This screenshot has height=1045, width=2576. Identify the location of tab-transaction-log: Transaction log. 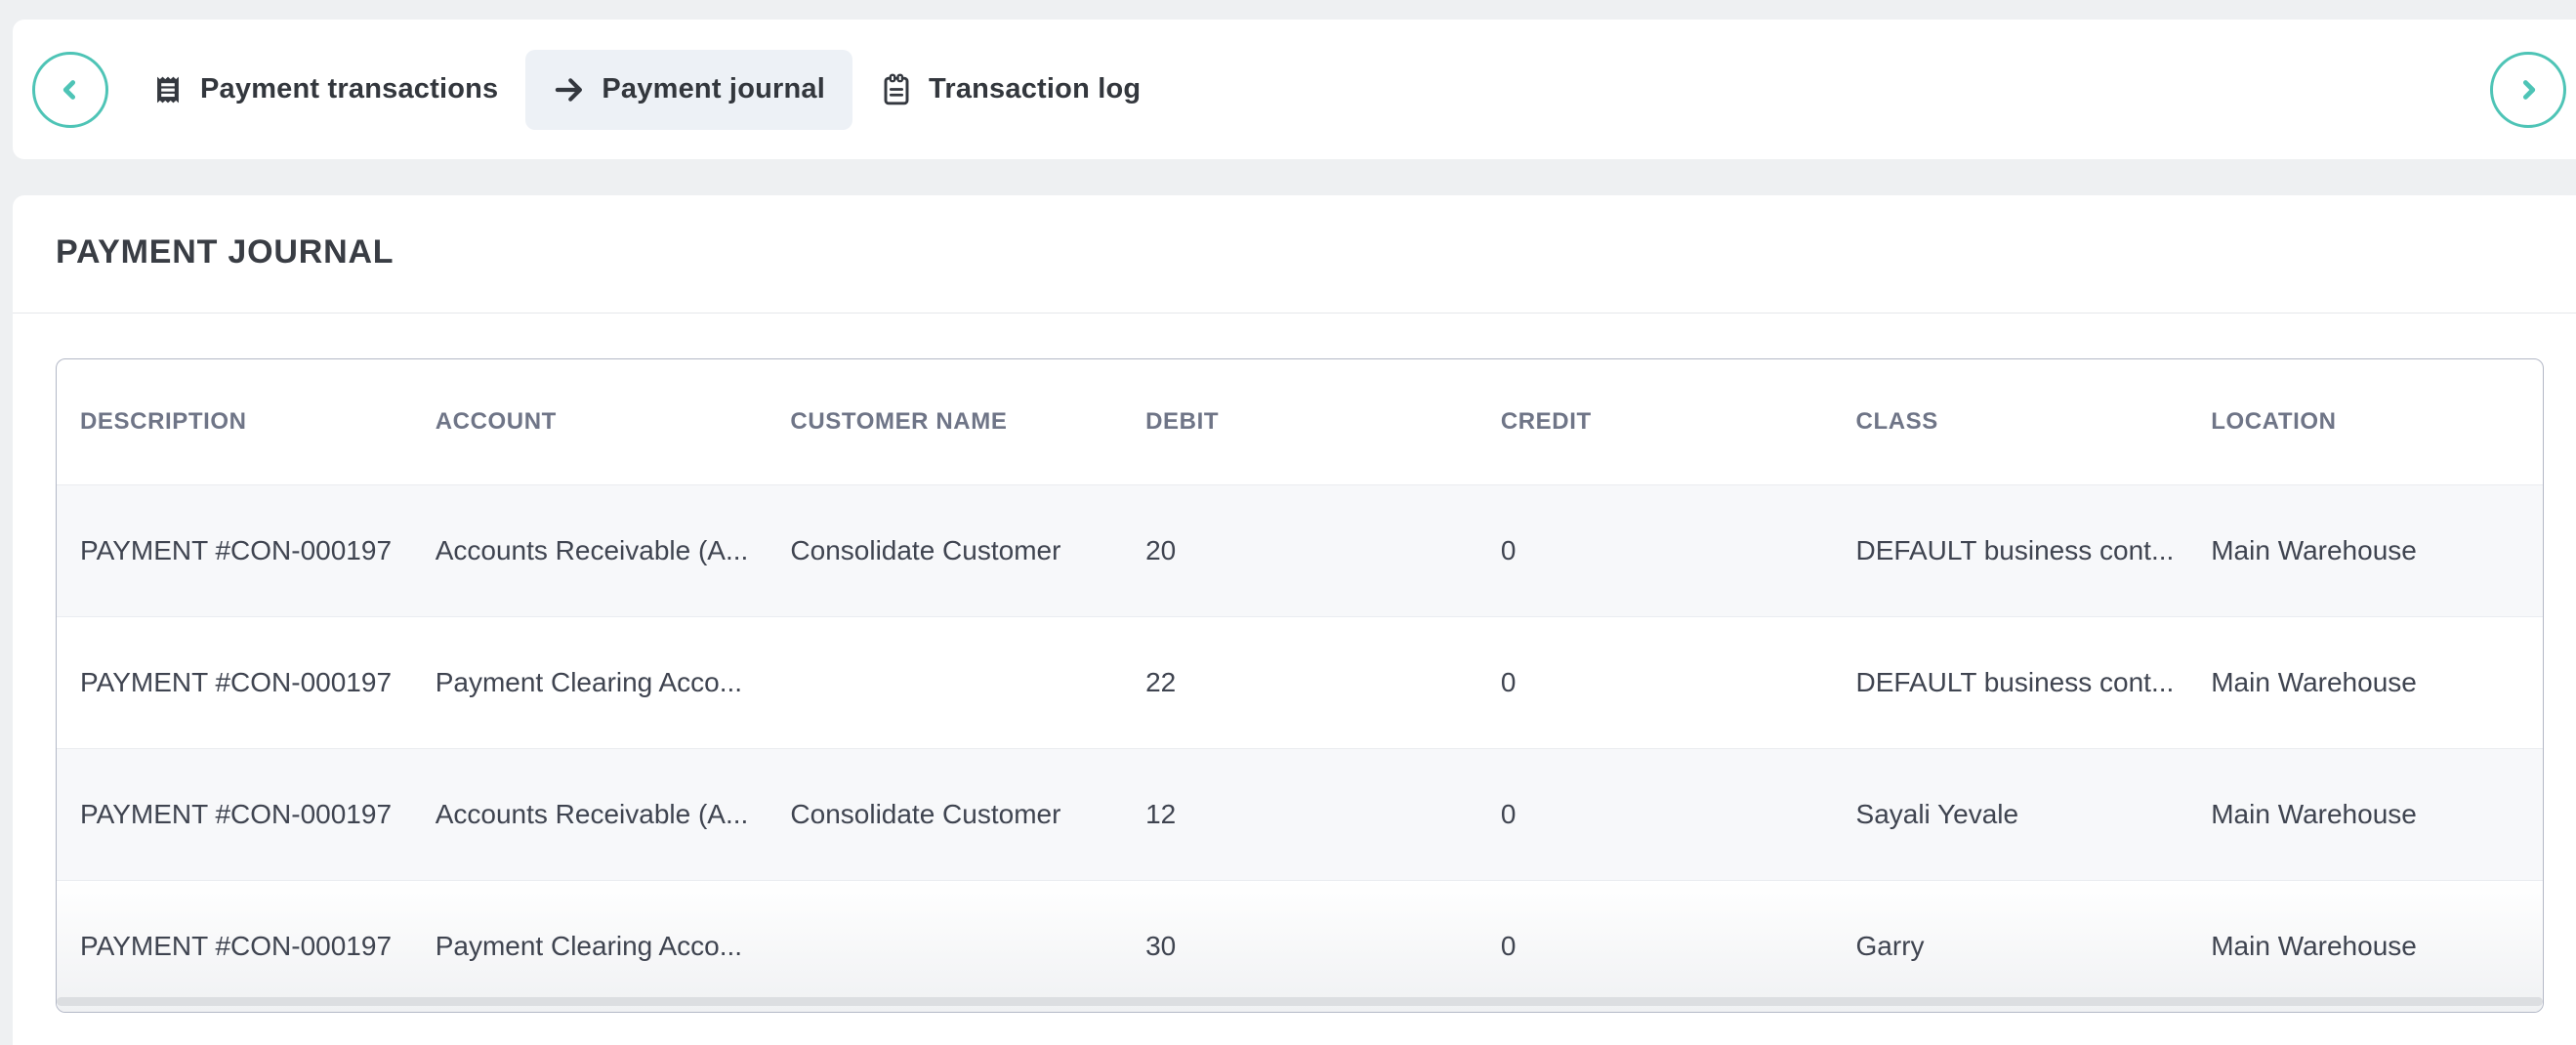
(1010, 90).